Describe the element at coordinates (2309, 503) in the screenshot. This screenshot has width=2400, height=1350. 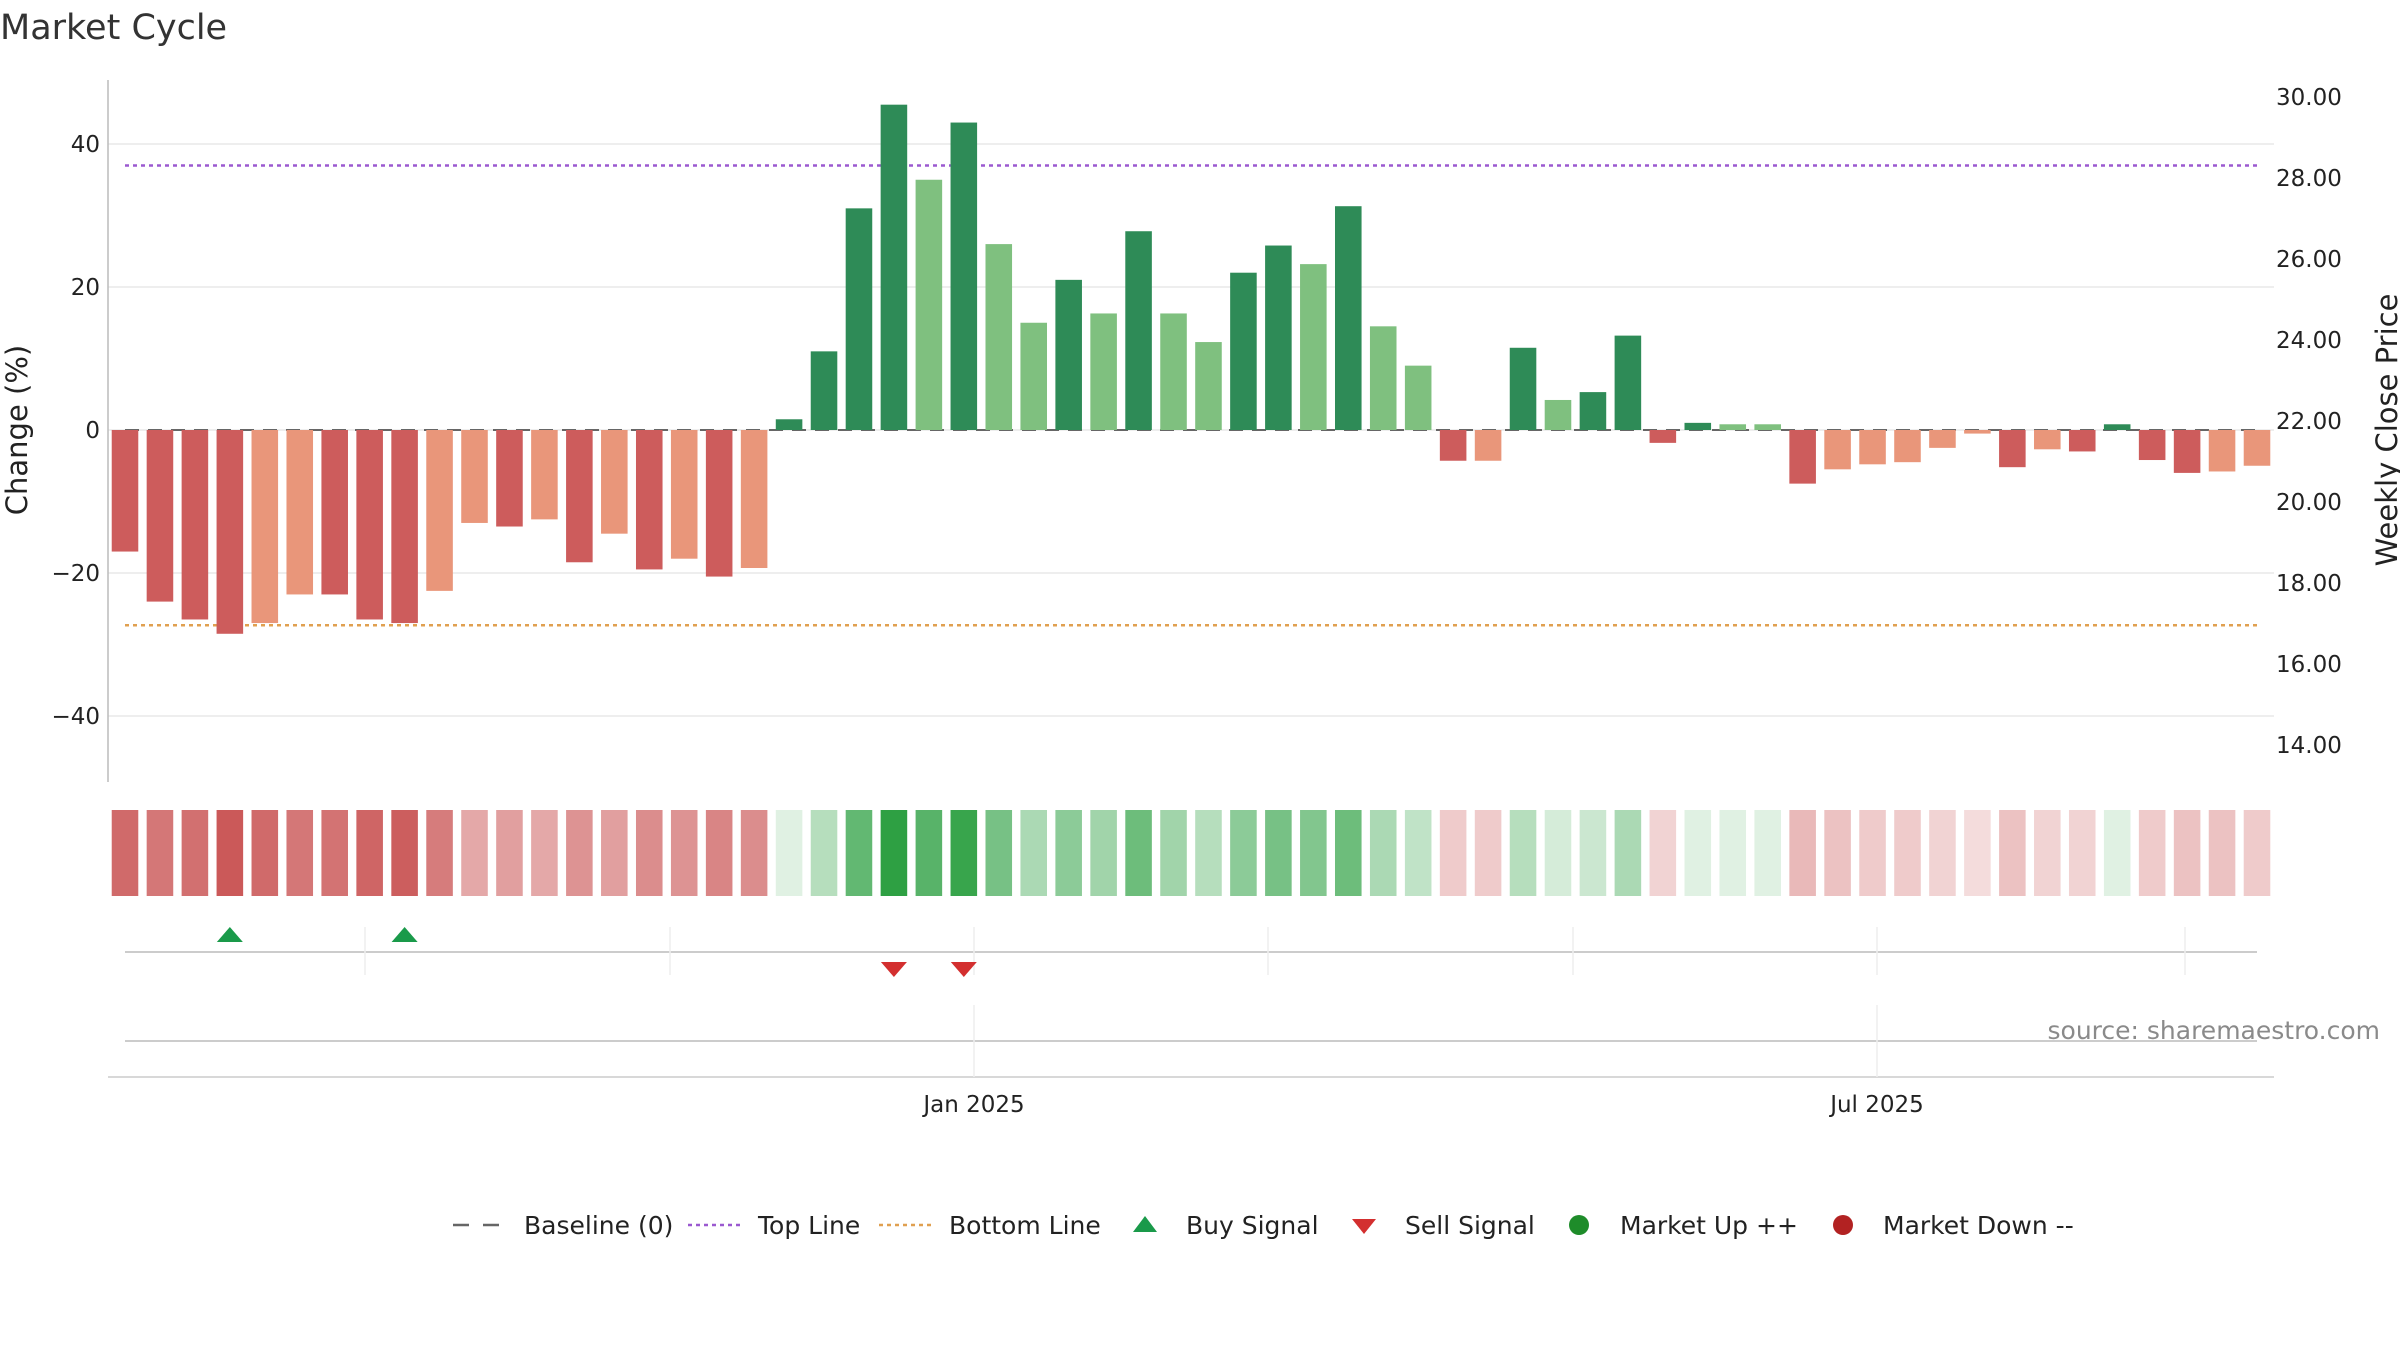
I see `y-tick-label-right-5: 20.00` at that location.